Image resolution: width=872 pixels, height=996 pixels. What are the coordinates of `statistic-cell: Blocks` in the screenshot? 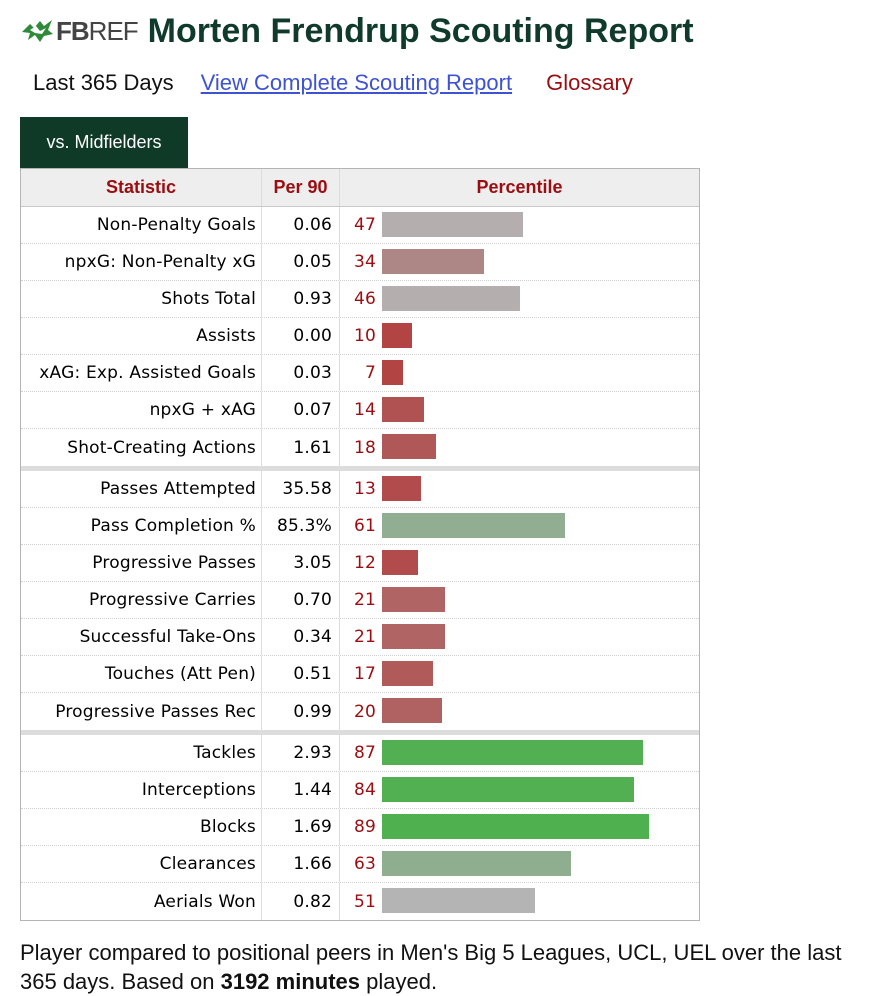 It's located at (141, 827).